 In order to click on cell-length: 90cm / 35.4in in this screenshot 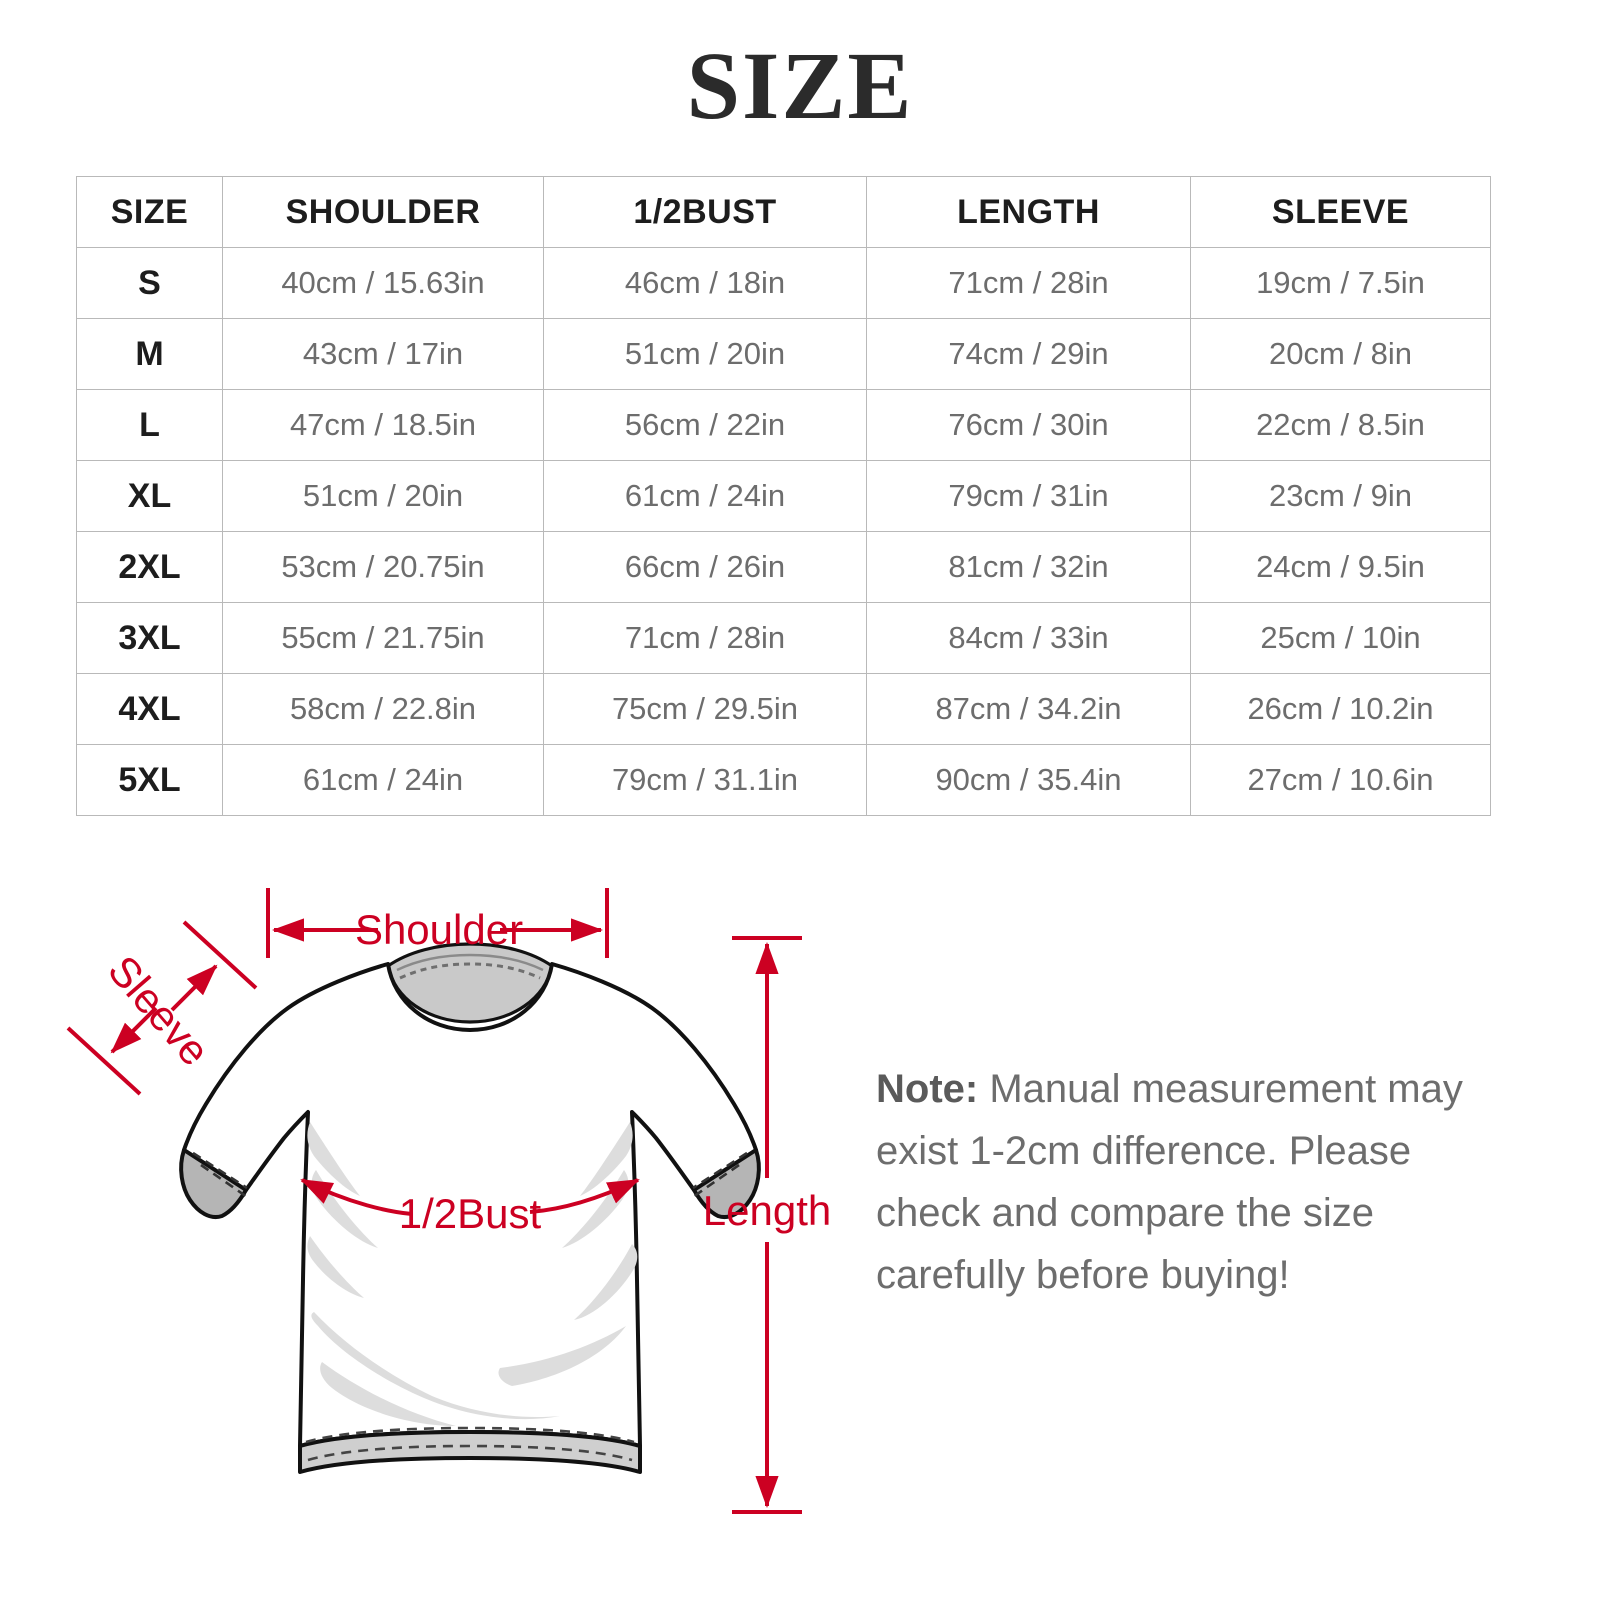, I will do `click(1028, 780)`.